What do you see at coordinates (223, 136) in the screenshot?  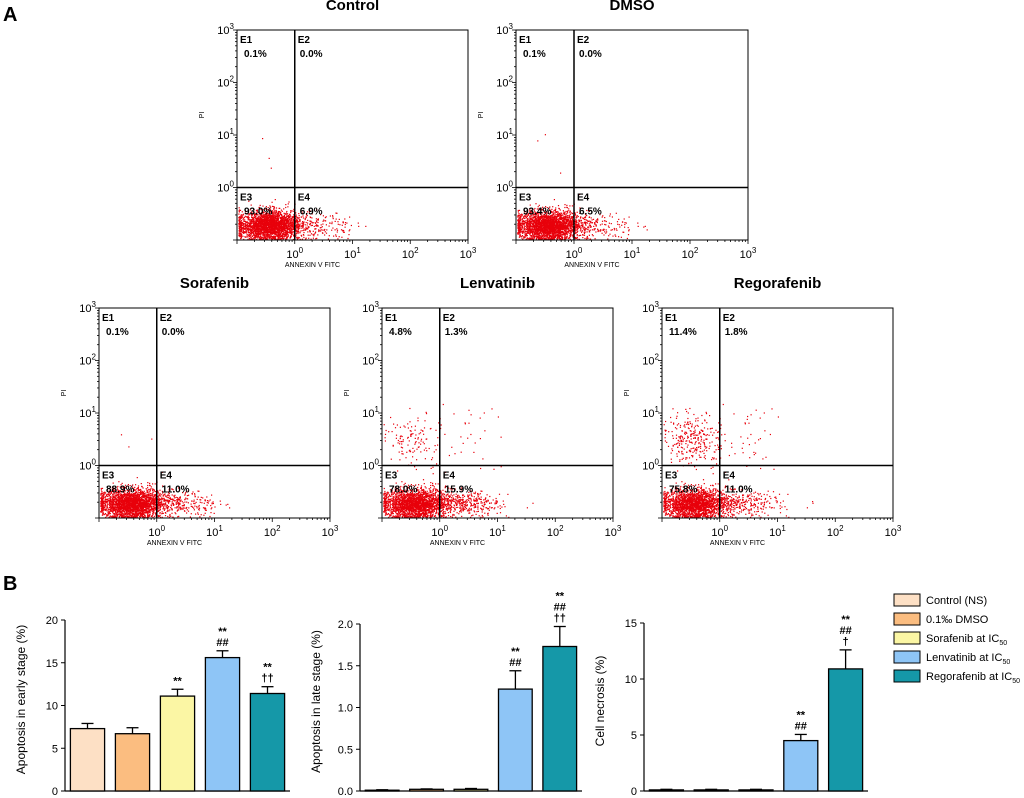 I see `y-tick-label-base: 10` at bounding box center [223, 136].